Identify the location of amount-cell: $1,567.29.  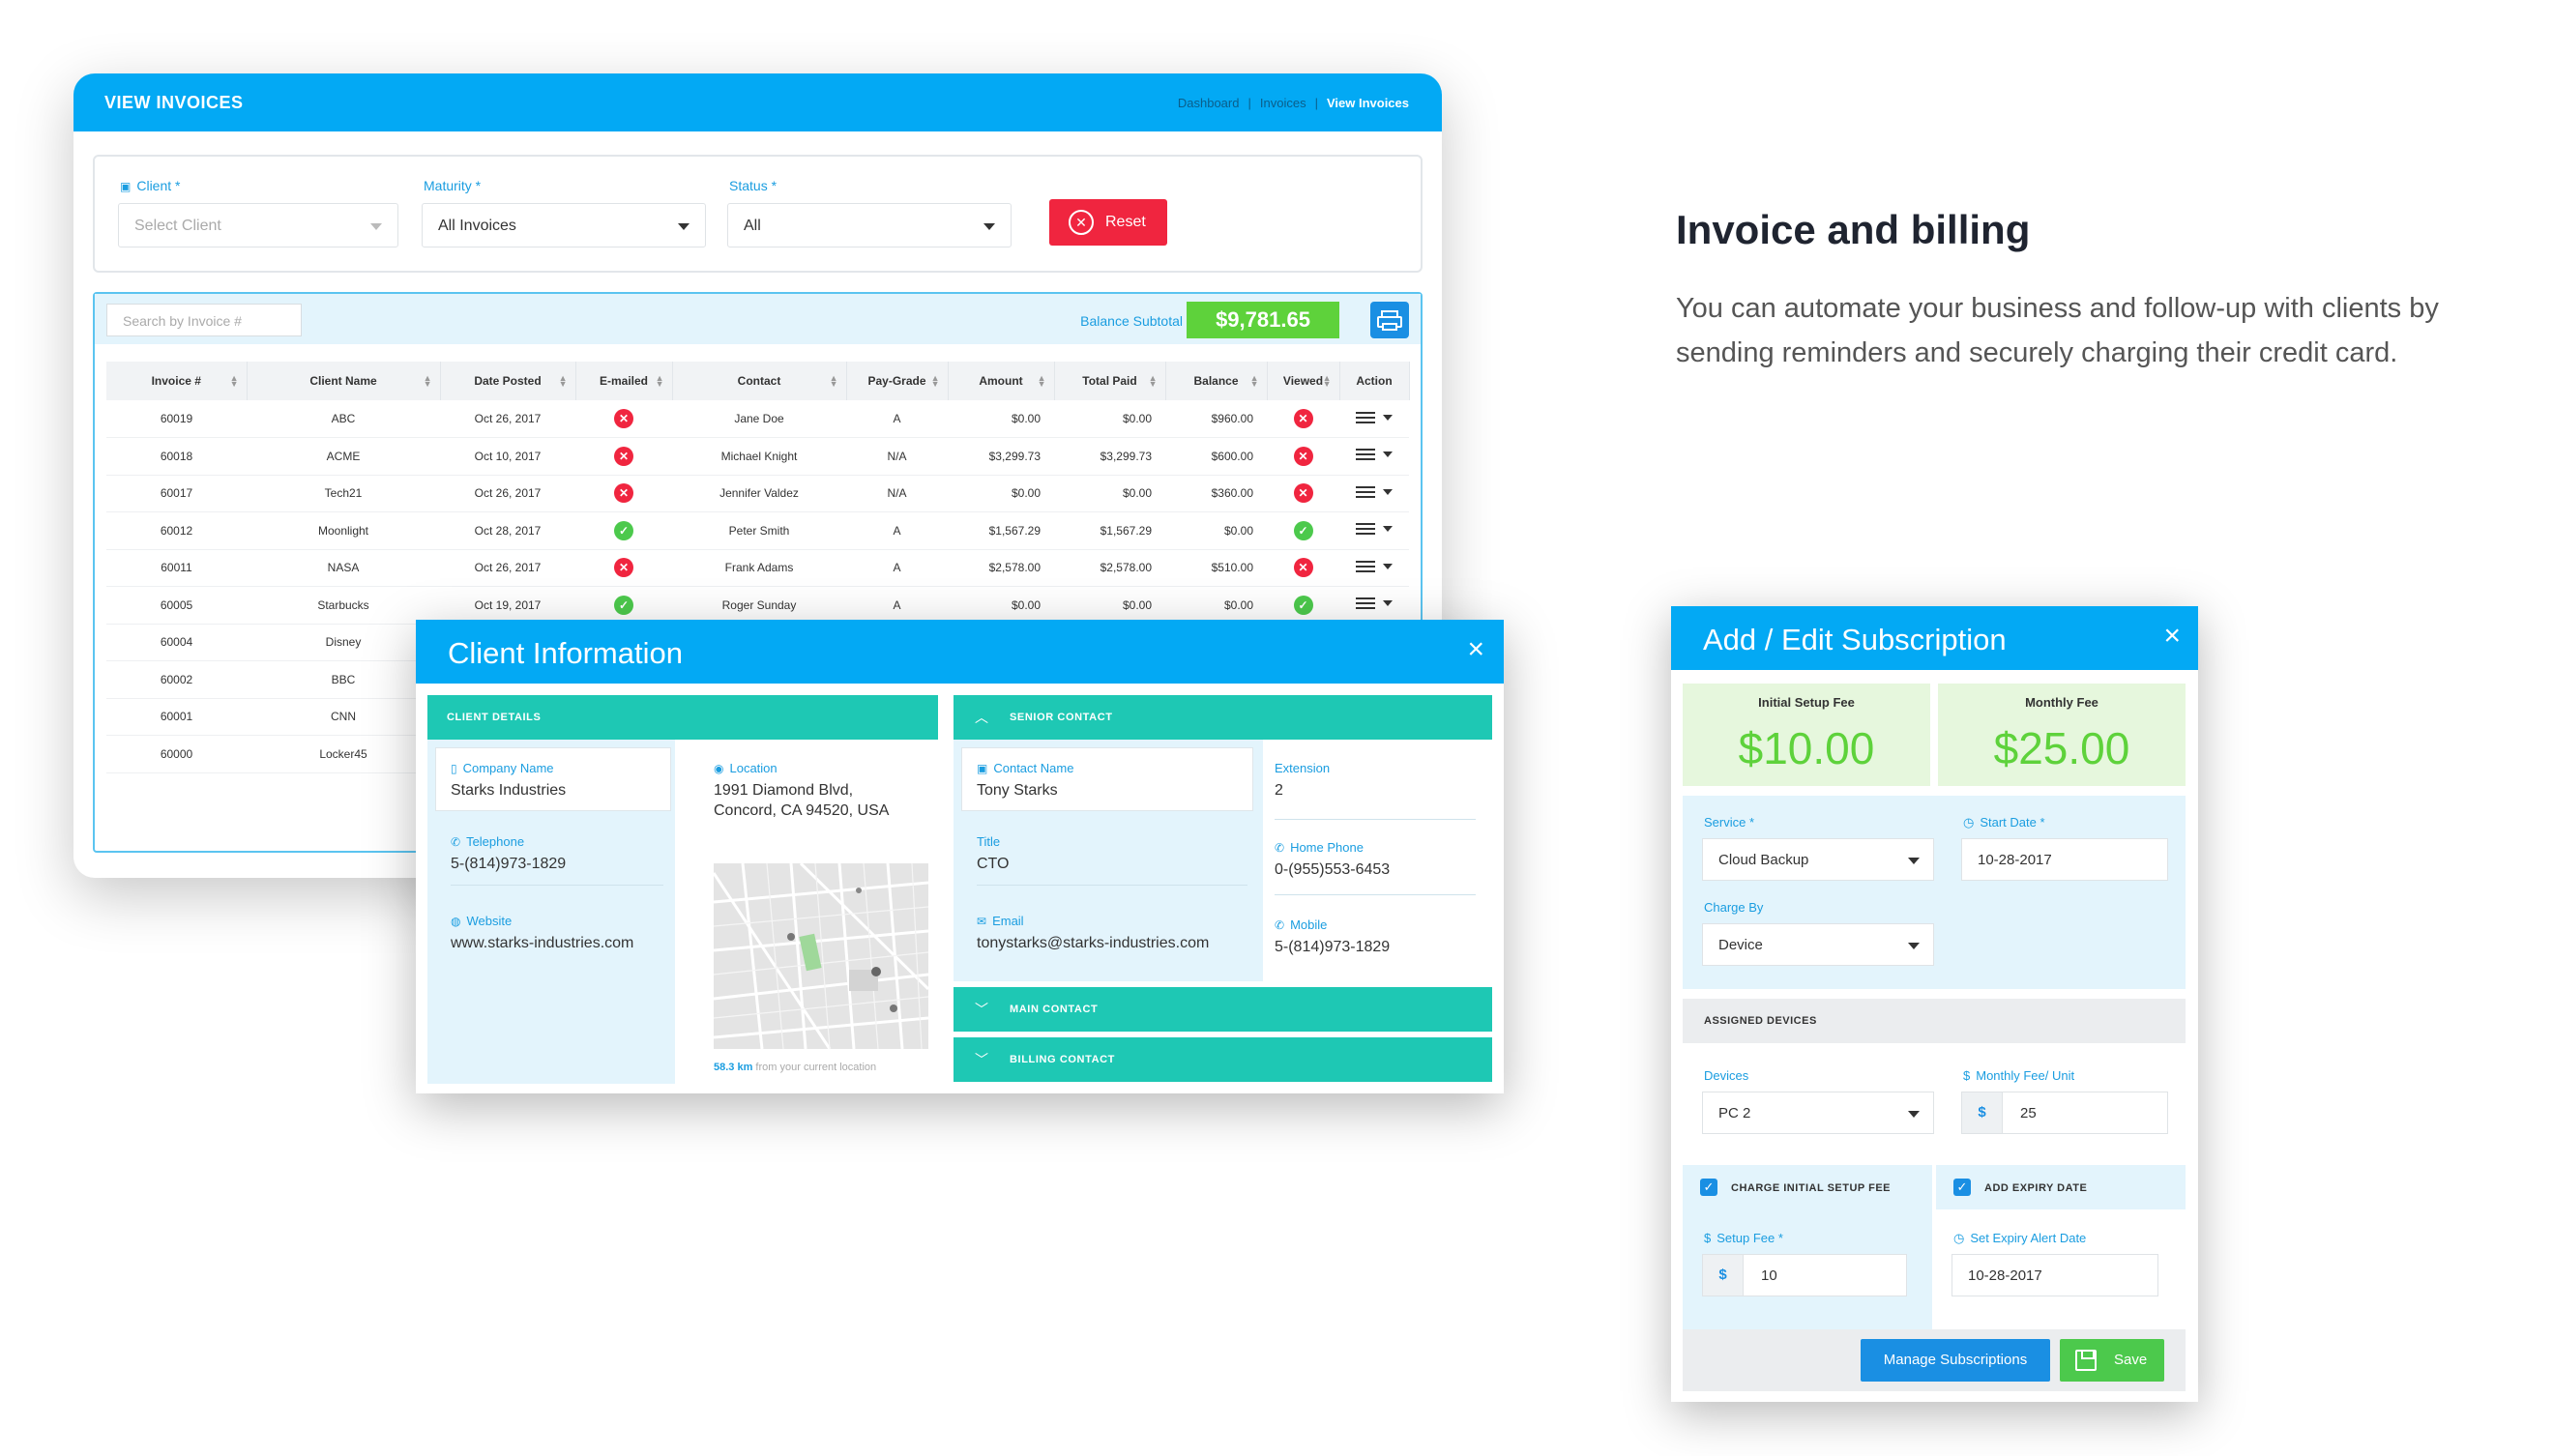
(1001, 530).